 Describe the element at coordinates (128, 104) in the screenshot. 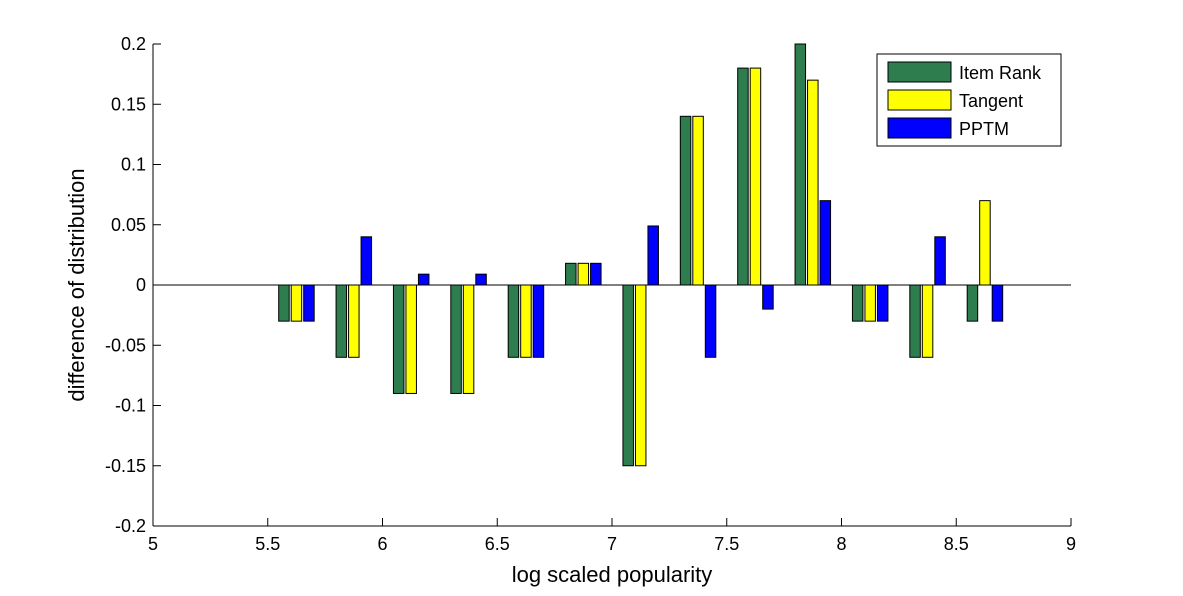

I see `y-tick-label: 0.15` at that location.